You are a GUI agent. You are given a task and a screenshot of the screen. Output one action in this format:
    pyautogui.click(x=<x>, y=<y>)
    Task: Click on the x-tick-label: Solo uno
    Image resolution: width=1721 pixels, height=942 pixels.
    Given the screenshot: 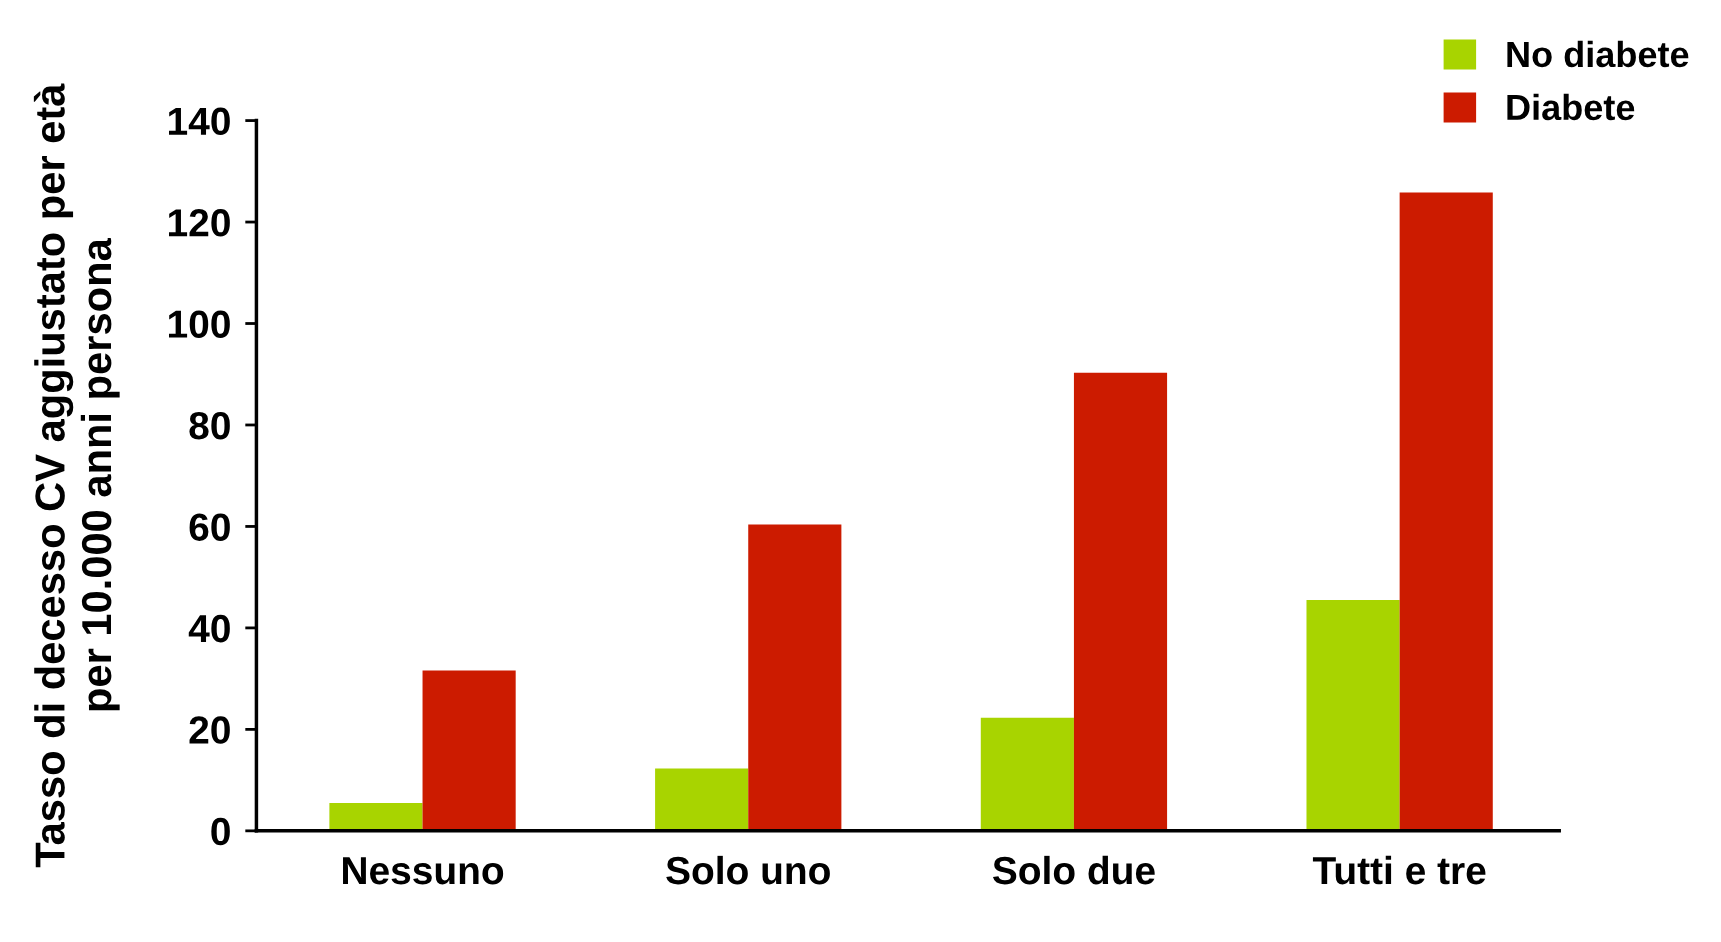 What is the action you would take?
    pyautogui.click(x=748, y=870)
    